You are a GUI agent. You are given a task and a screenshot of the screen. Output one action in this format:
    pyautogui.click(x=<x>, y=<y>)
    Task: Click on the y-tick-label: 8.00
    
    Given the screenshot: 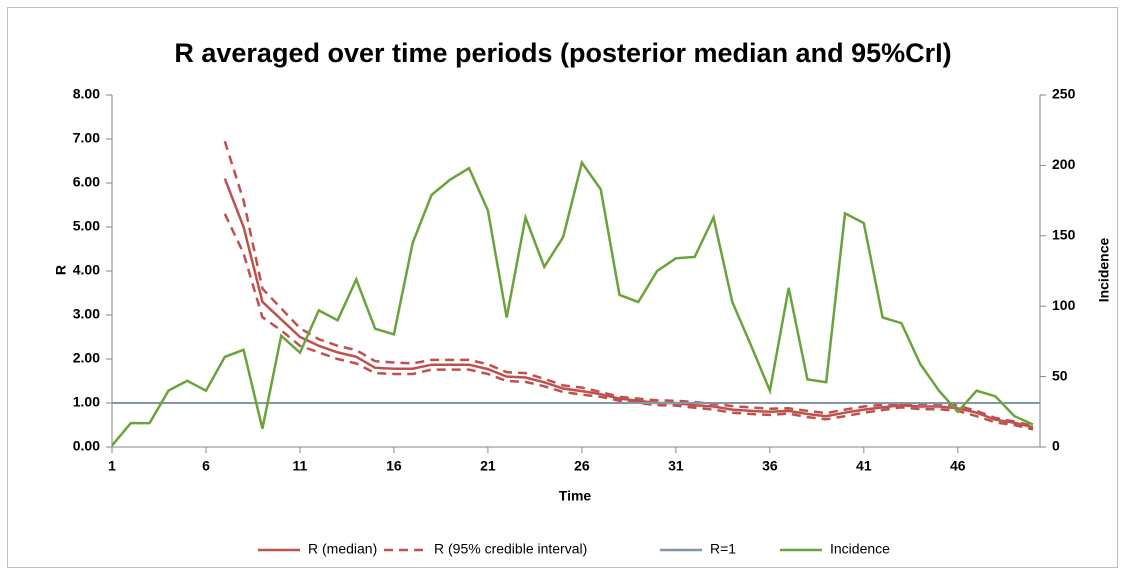 What is the action you would take?
    pyautogui.click(x=86, y=94)
    